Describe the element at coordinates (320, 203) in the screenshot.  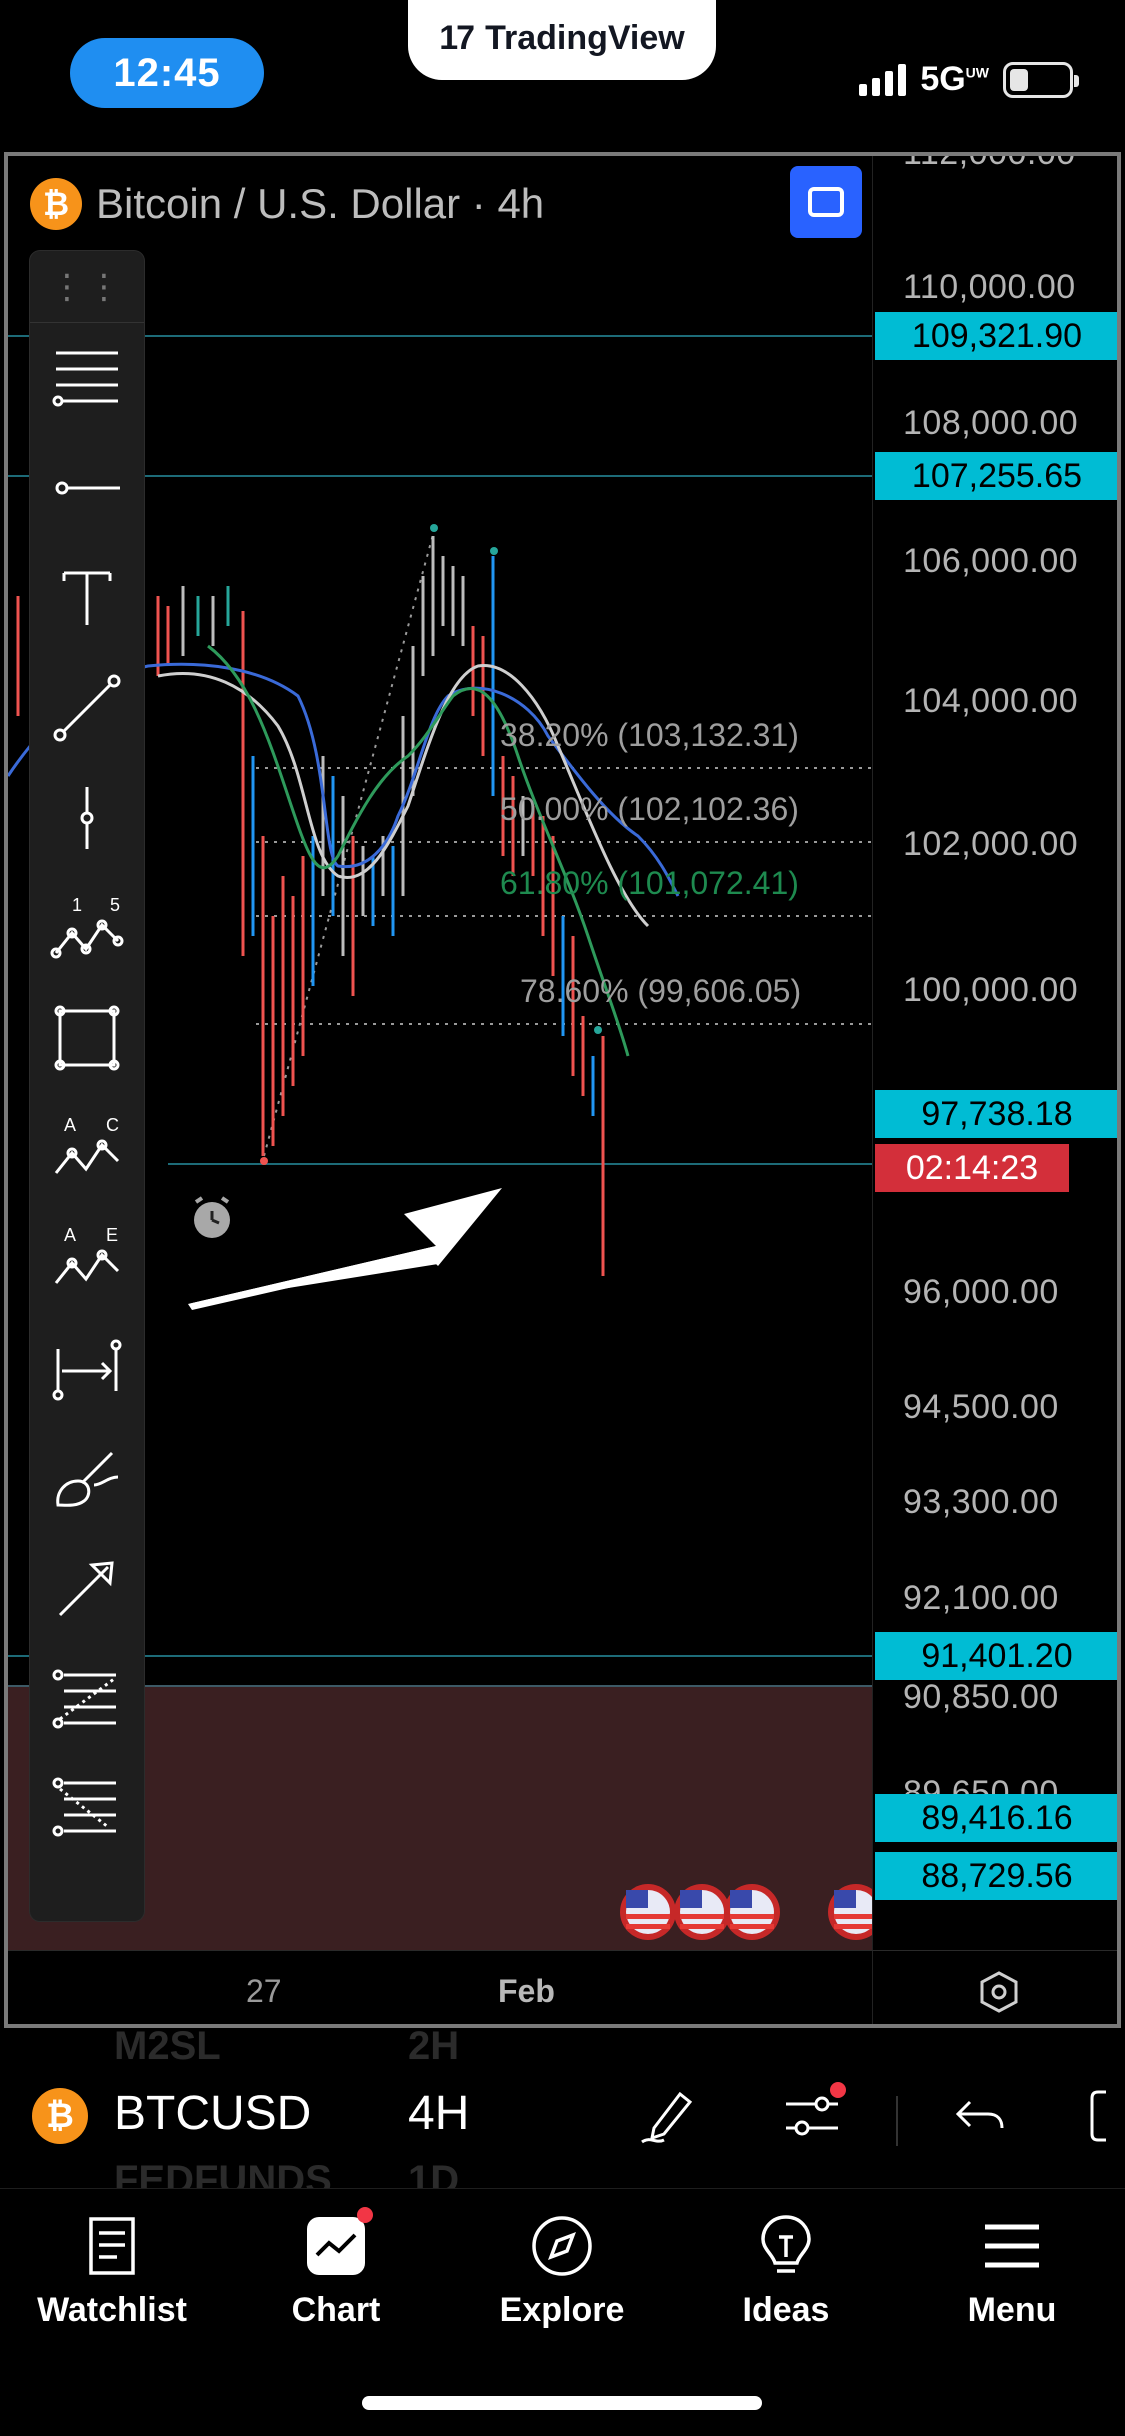
I see `chart-title: Bitcoin / U.S. Dollar · 4h` at that location.